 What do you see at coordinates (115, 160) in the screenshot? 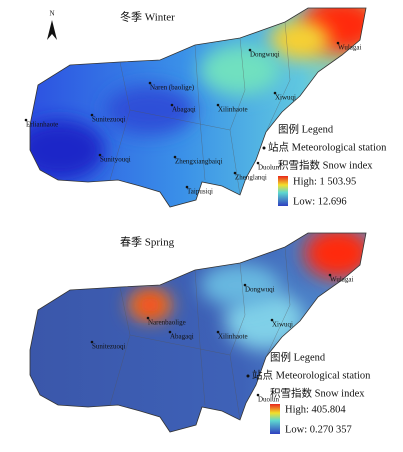
I see `station-label: Sunityouqi` at bounding box center [115, 160].